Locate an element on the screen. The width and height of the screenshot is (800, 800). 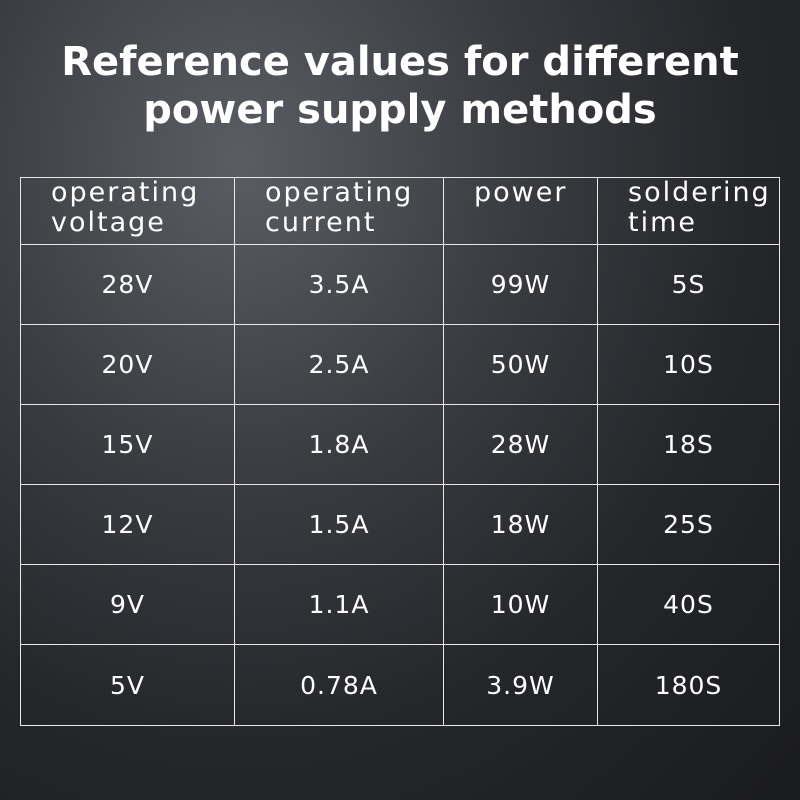
table-cell: 12V is located at coordinates (128, 525).